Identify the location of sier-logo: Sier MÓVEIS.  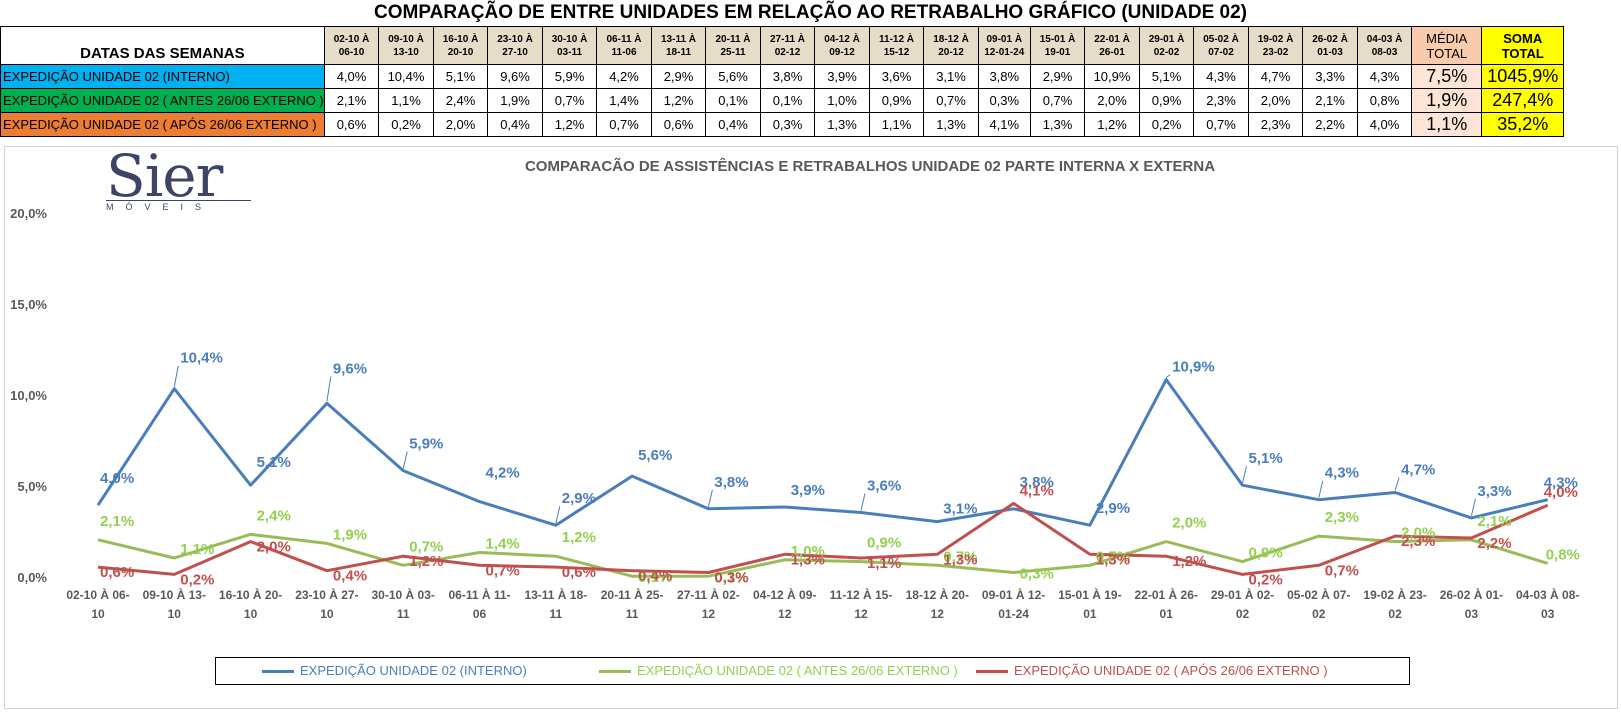
(186, 183).